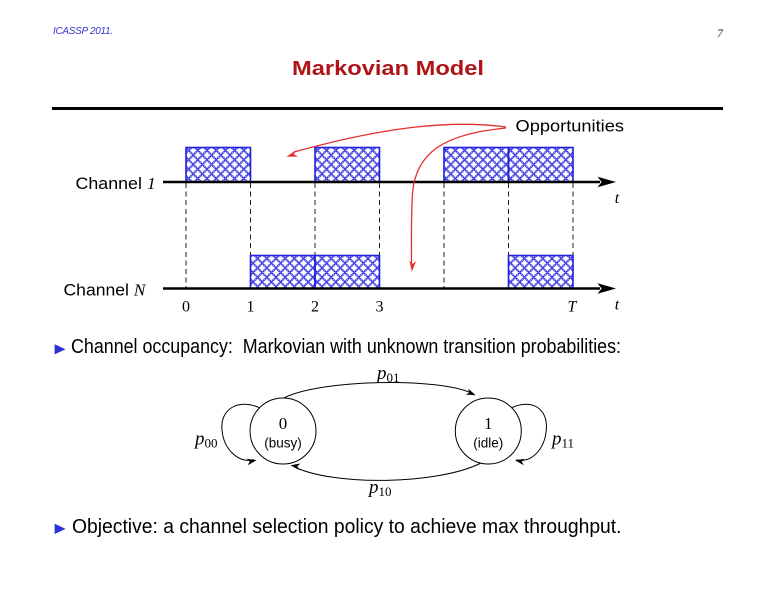  What do you see at coordinates (488, 443) in the screenshot?
I see `svg-text: (idle)` at bounding box center [488, 443].